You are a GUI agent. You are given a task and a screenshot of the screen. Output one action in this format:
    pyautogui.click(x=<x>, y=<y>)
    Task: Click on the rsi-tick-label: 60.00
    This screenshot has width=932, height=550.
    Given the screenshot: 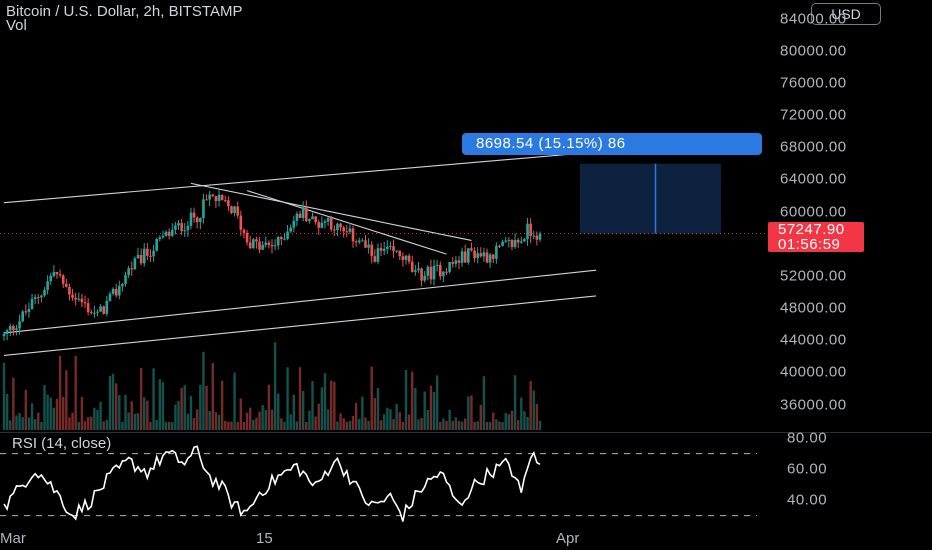 What is the action you would take?
    pyautogui.click(x=807, y=469)
    